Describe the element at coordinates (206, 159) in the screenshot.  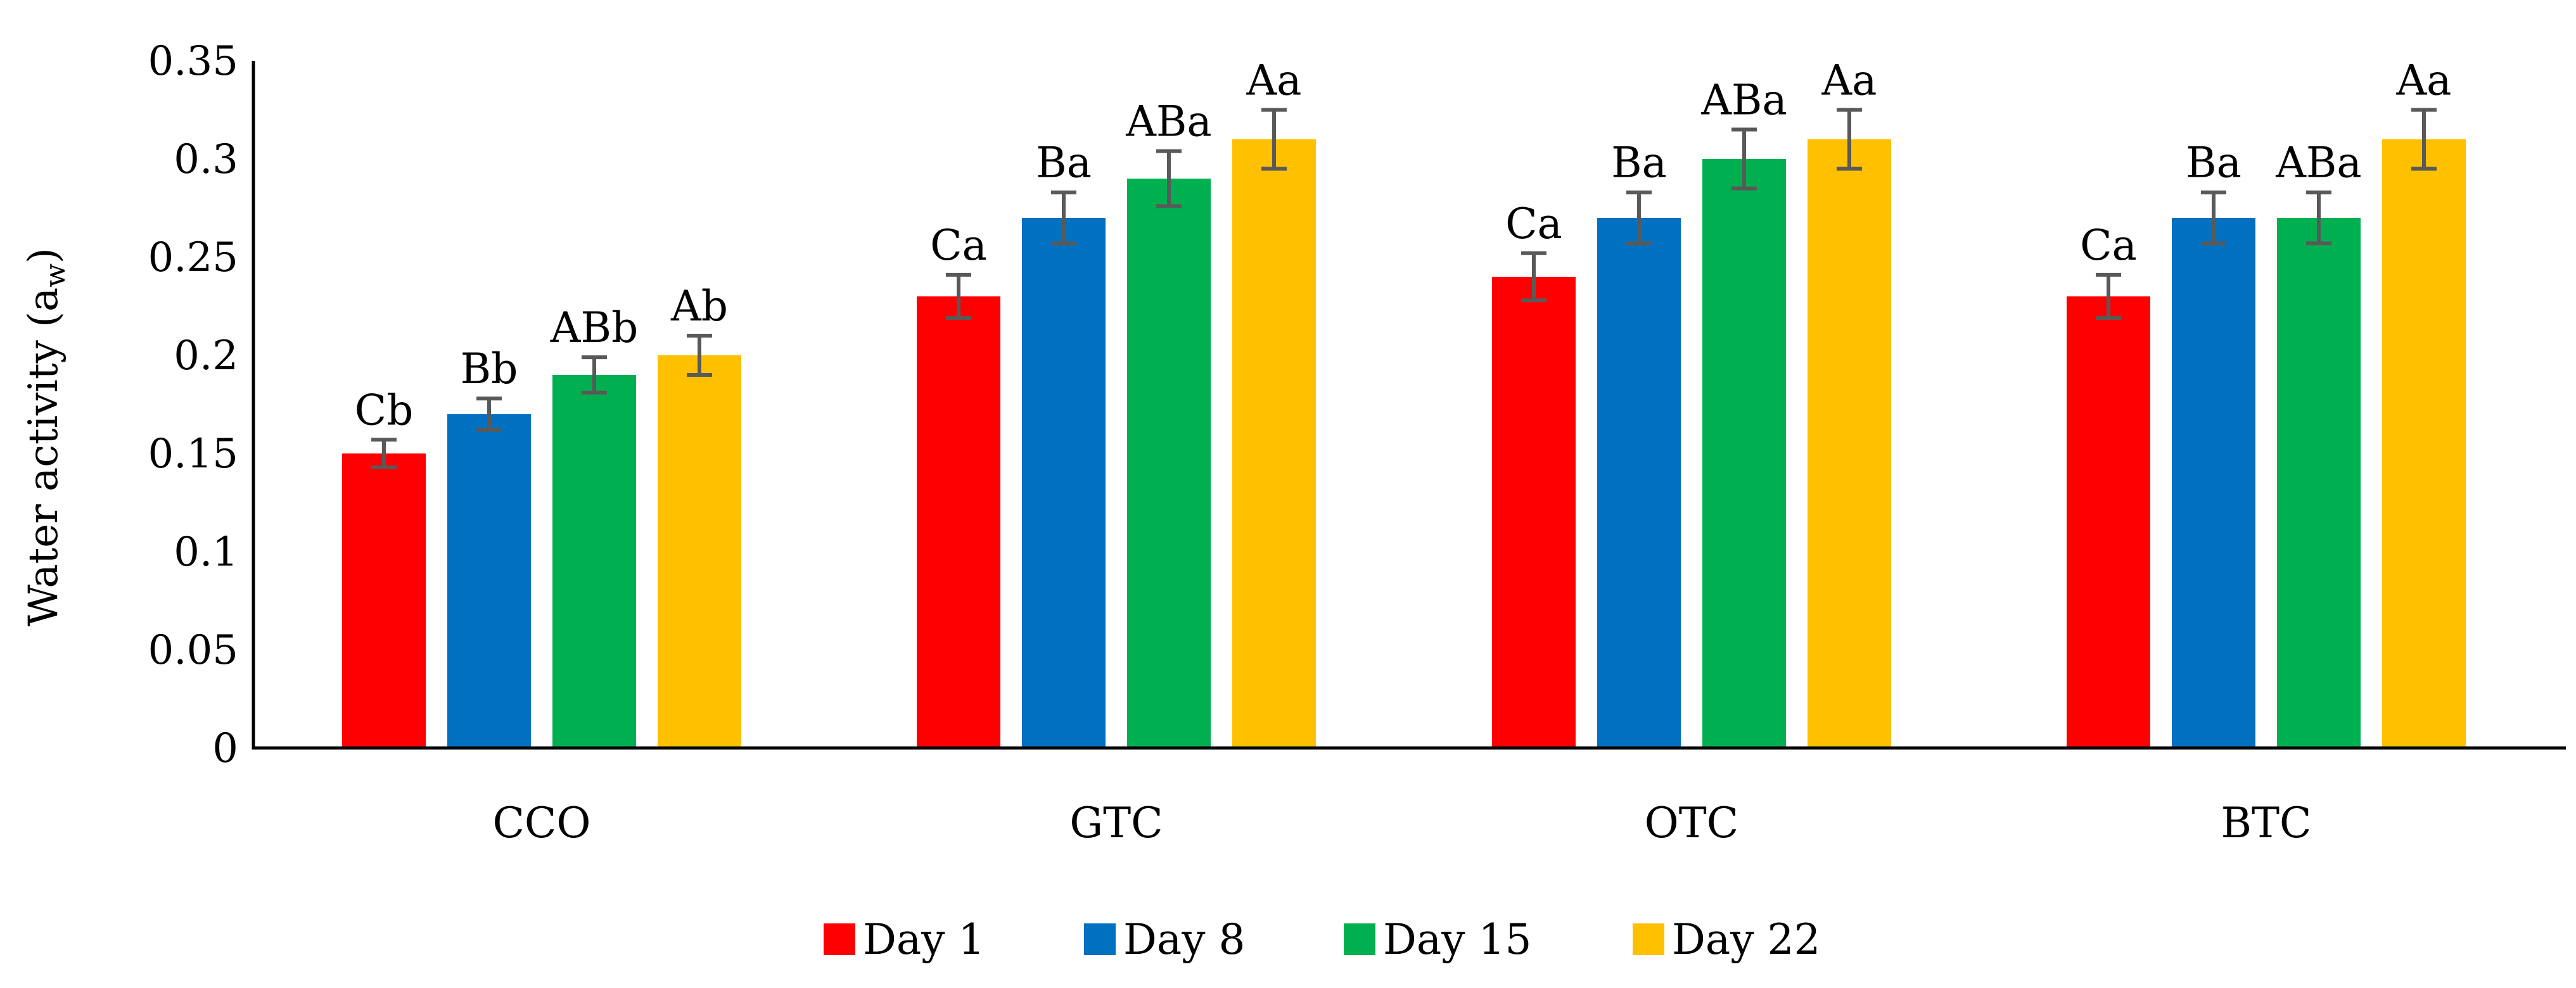
I see `y-tick-label: 0.3` at that location.